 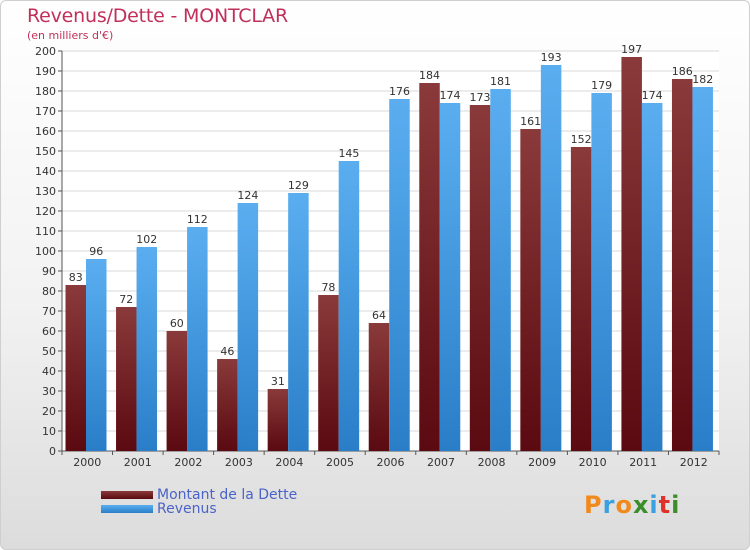 I want to click on chart-subtitle: (en milliers d'€), so click(x=70, y=35).